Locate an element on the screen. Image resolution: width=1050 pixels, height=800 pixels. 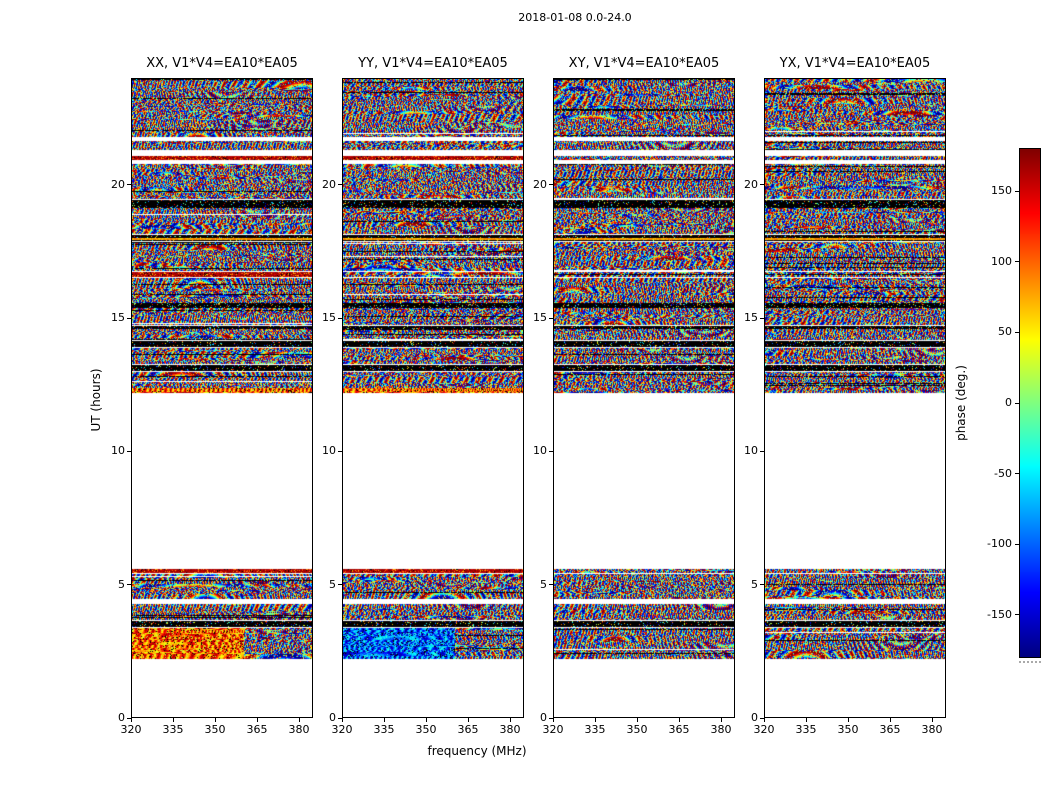
x-axis-label: frequency (MHz) is located at coordinates (477, 751).